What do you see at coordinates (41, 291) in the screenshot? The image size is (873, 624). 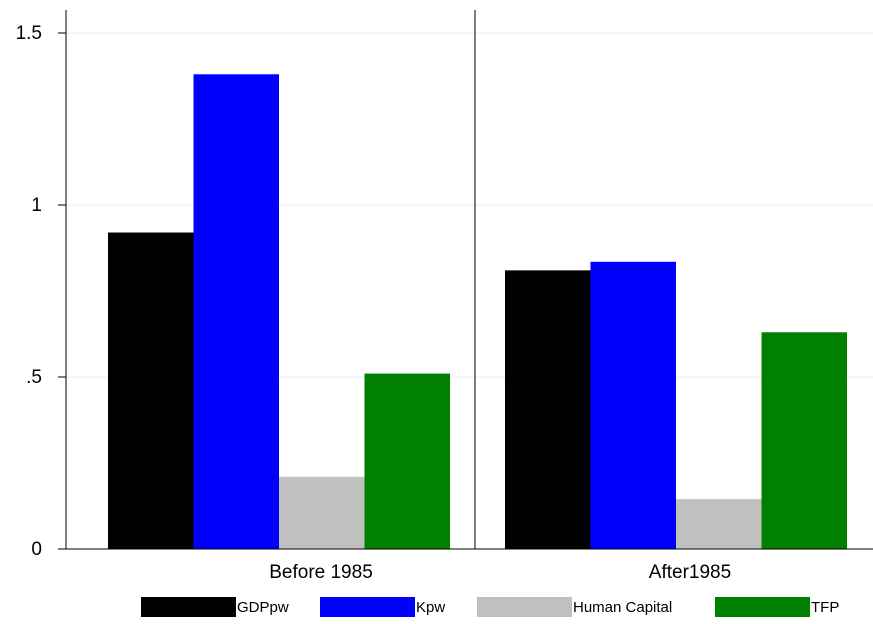 I see `y-axis-ticks: 0 .5 1 1.5` at bounding box center [41, 291].